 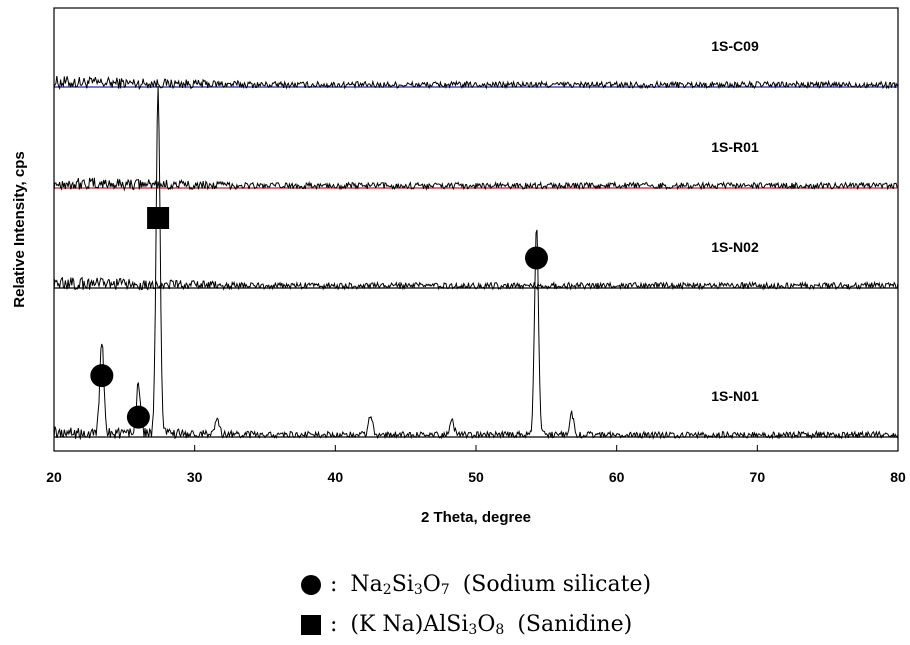 I want to click on y-axis-label: Relative Intensity, cps, so click(x=19, y=229).